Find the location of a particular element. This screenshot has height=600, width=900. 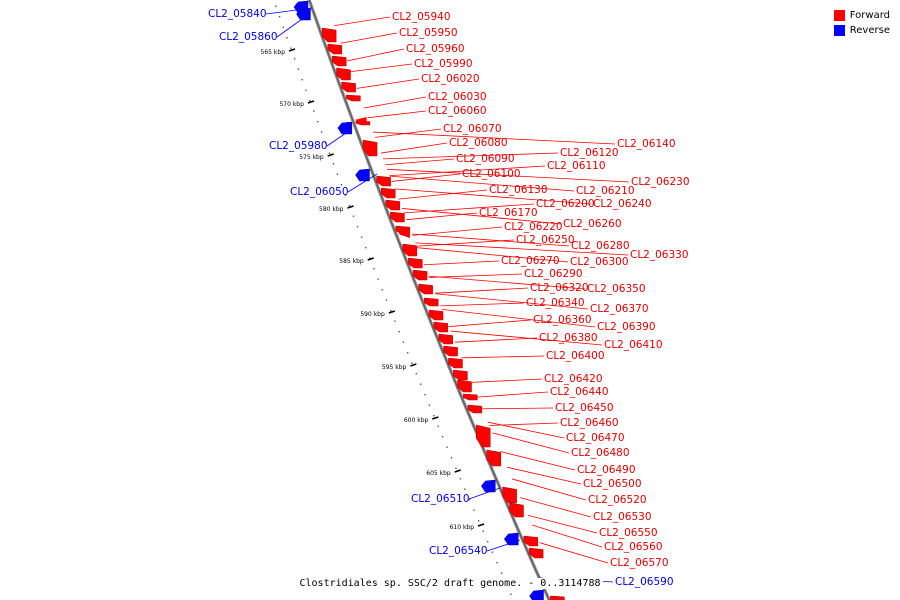

reverse-gene-label: CL2_05980 is located at coordinates (298, 146).